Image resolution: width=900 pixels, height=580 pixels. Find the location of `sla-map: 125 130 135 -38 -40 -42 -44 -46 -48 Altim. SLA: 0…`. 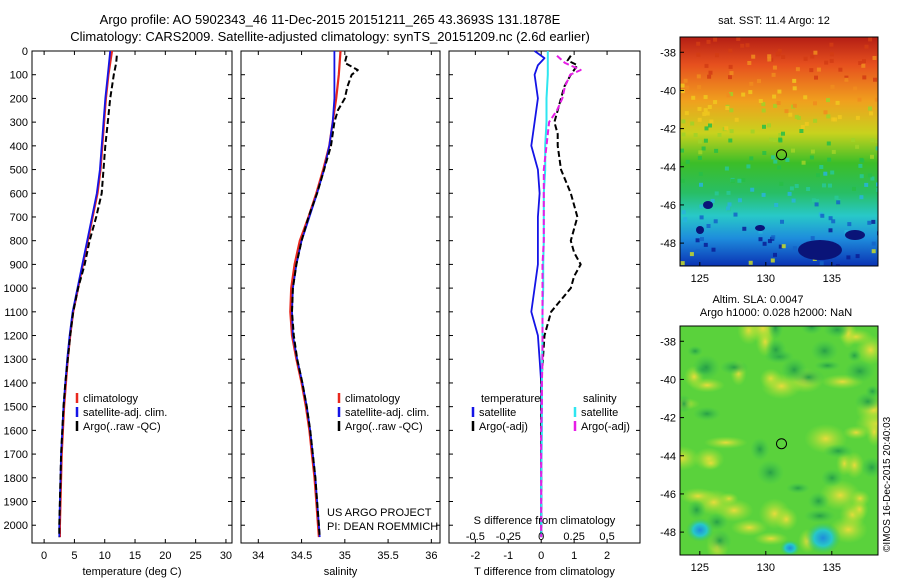

sla-map: 125 130 135 -38 -40 -42 -44 -46 -48 Altim. SLA: 0… is located at coordinates (769, 434).